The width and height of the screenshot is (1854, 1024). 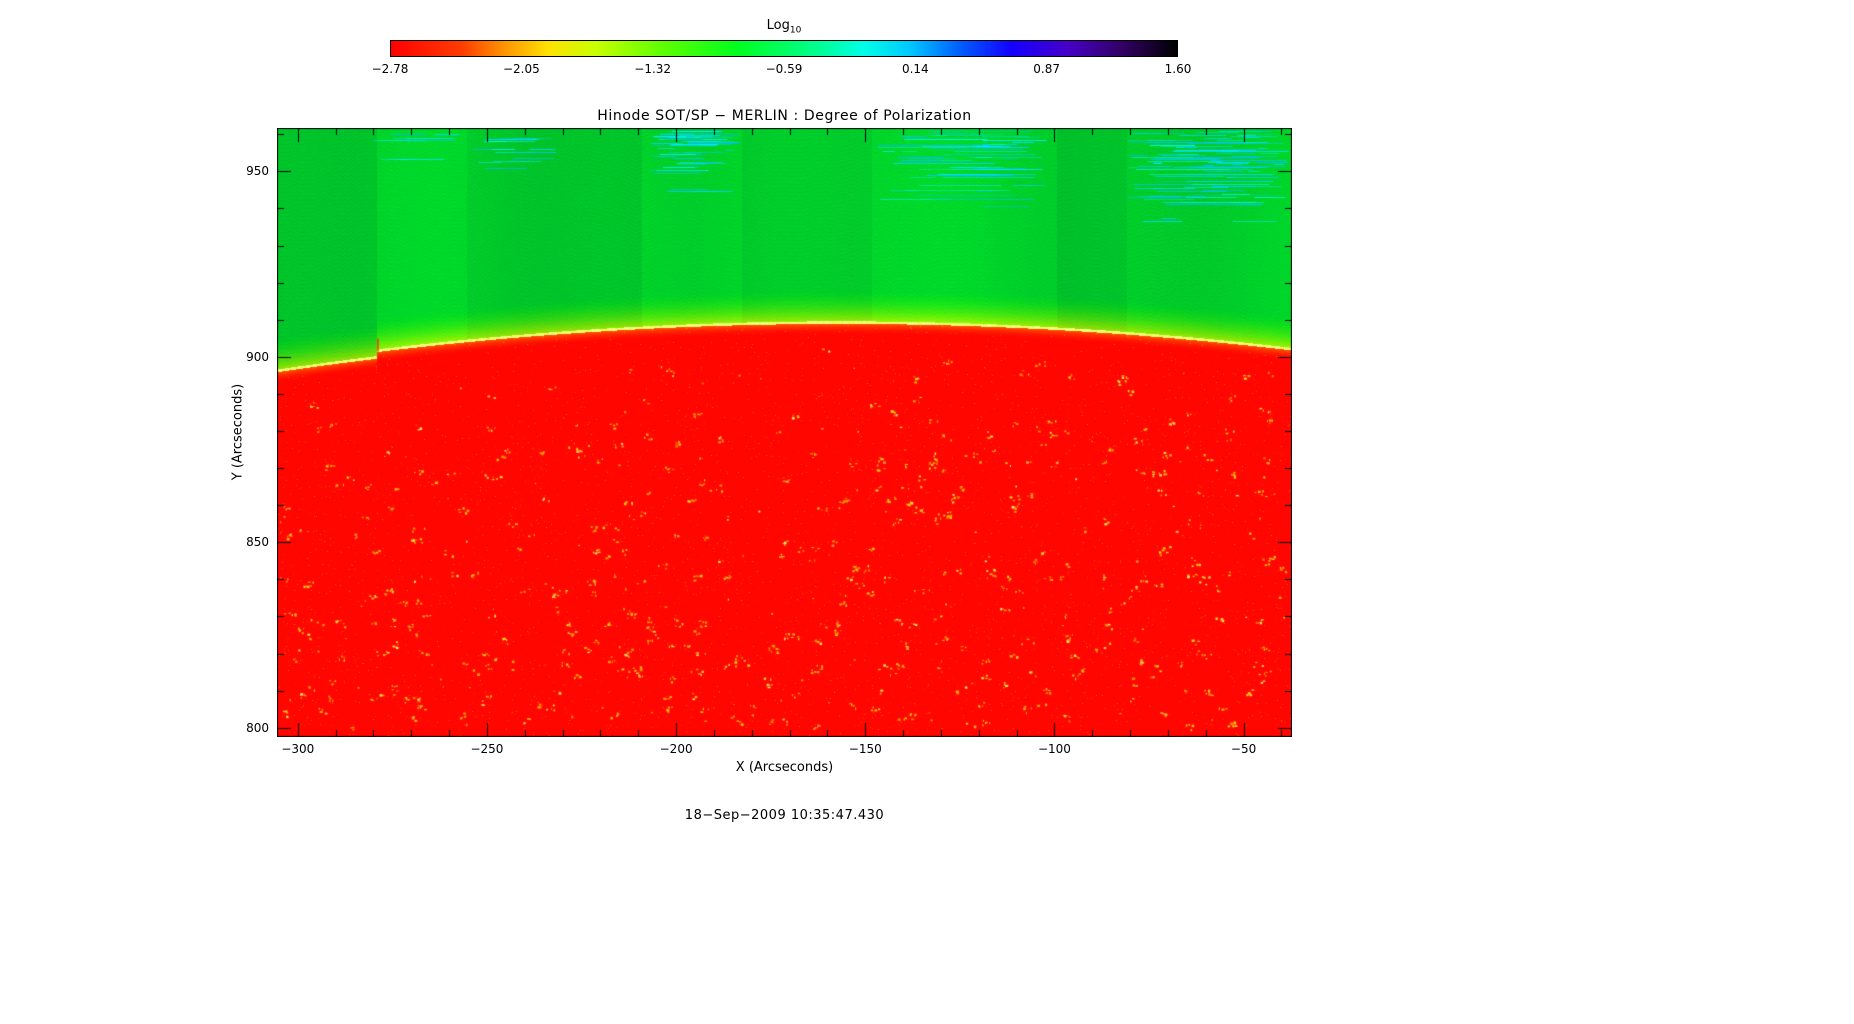 What do you see at coordinates (257, 171) in the screenshot?
I see `y-tick-label: 950` at bounding box center [257, 171].